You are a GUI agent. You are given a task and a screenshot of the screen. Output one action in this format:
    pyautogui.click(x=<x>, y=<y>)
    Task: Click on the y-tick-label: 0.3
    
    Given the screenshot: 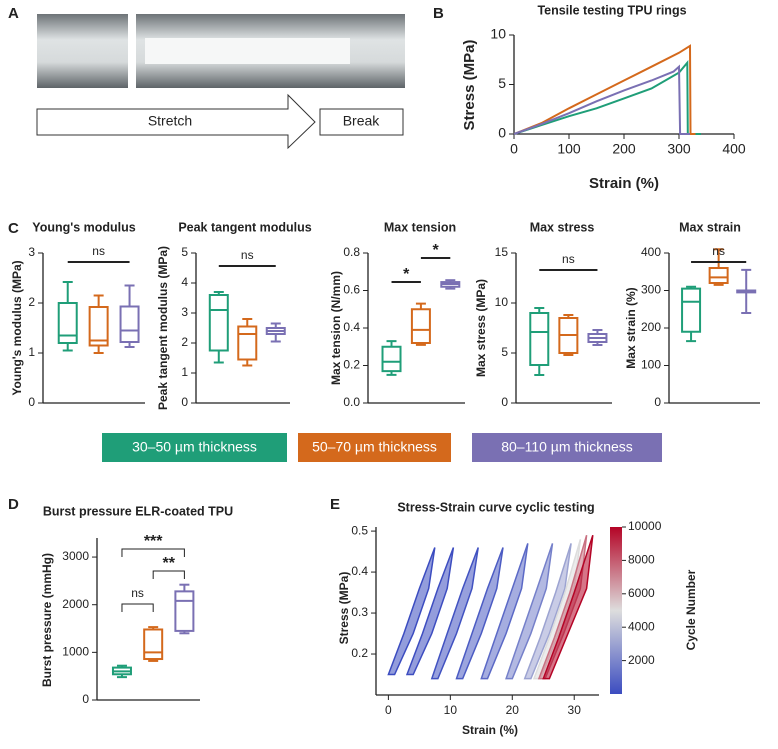 What is the action you would take?
    pyautogui.click(x=359, y=612)
    